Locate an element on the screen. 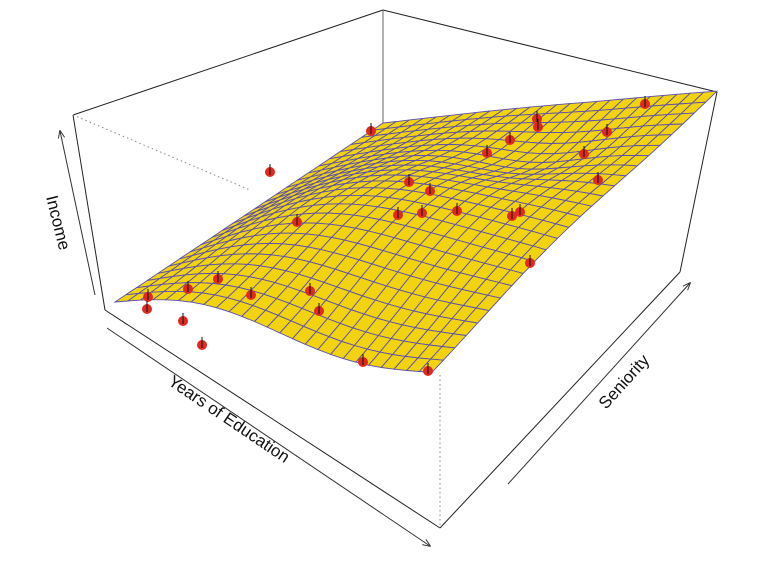 This screenshot has height=563, width=777. y-axis-label: Seniority is located at coordinates (624, 381).